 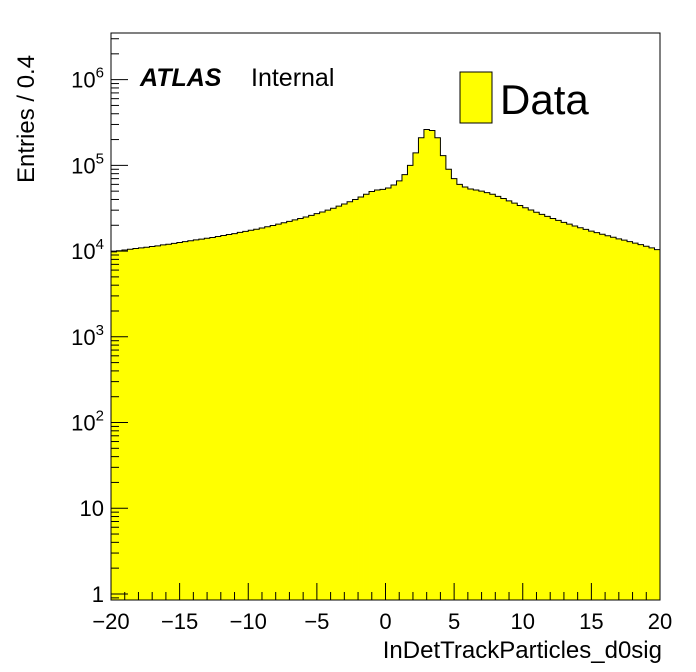 I want to click on legend-label-data: Data, so click(x=544, y=99).